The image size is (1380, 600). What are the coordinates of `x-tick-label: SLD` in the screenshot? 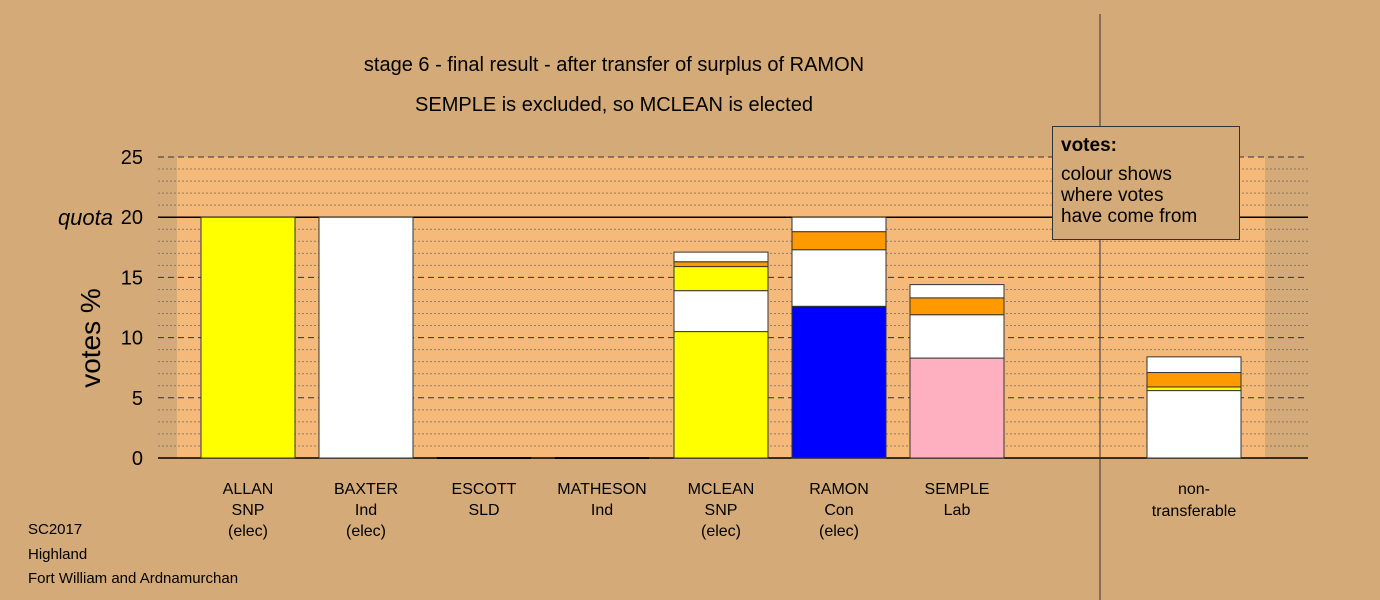 It's located at (483, 510).